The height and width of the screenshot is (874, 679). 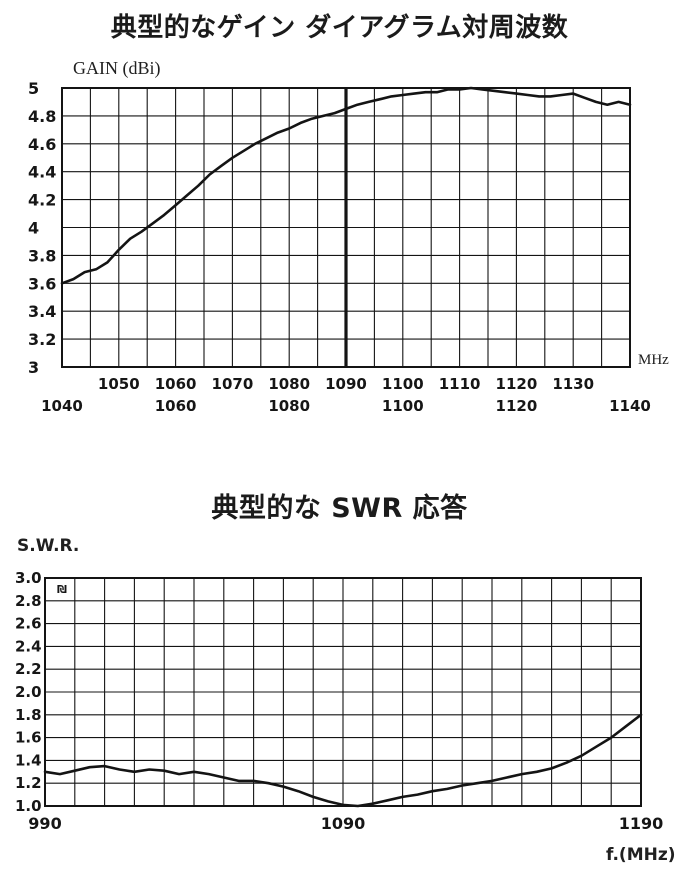 What do you see at coordinates (28, 578) in the screenshot?
I see `swr-y-tick-label: 3.0` at bounding box center [28, 578].